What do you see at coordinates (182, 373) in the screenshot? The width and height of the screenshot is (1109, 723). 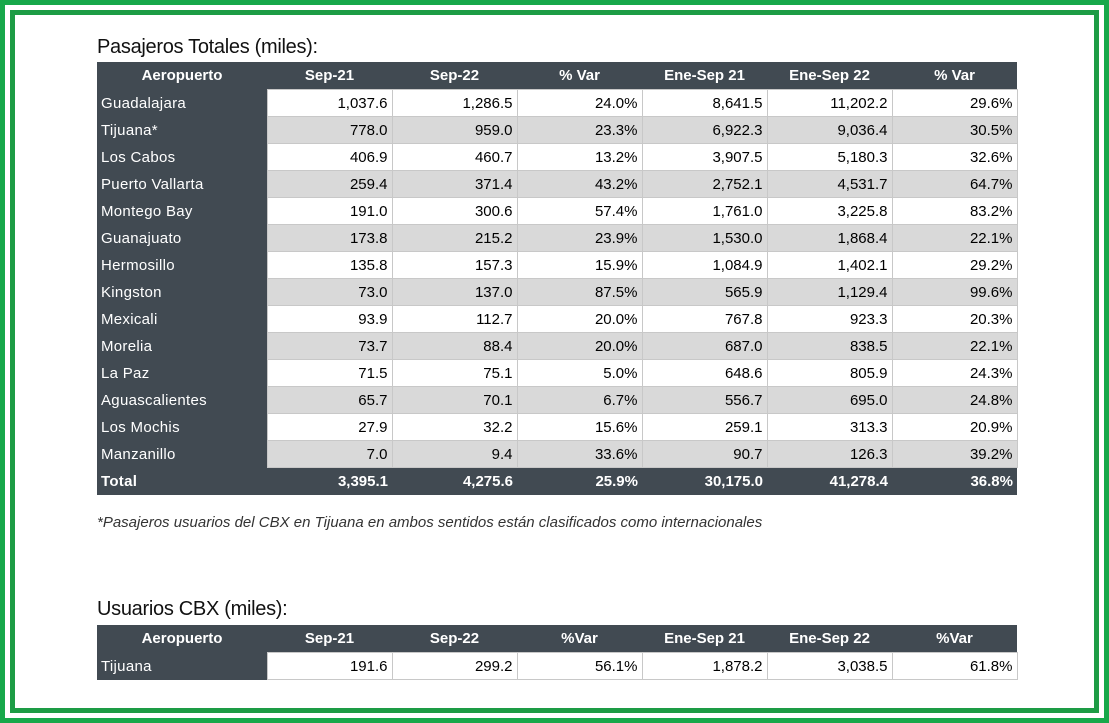 I see `airport-name: La Paz` at bounding box center [182, 373].